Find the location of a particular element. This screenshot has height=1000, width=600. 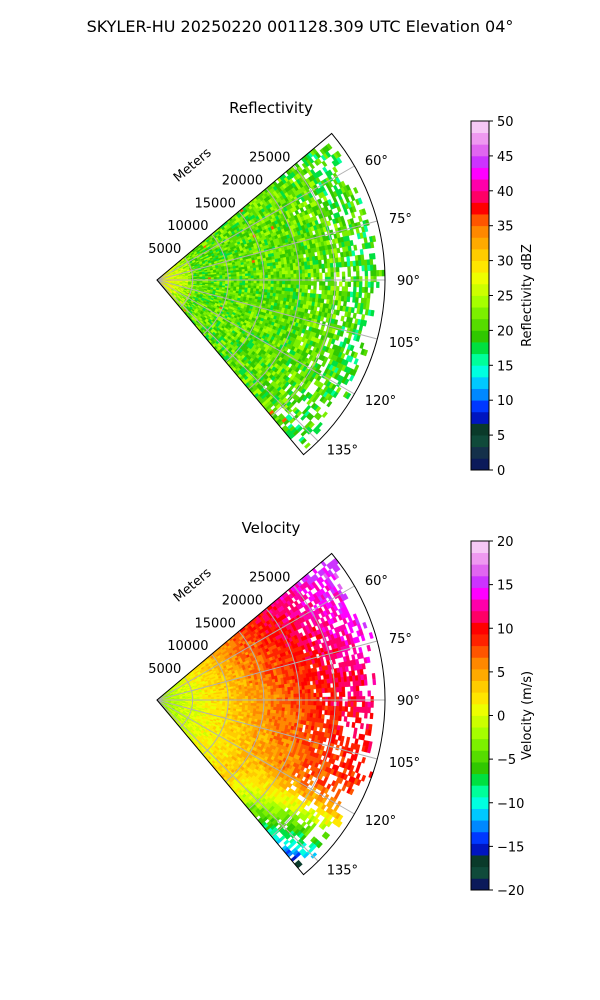

colorbar-tick-label: 30 is located at coordinates (505, 262).